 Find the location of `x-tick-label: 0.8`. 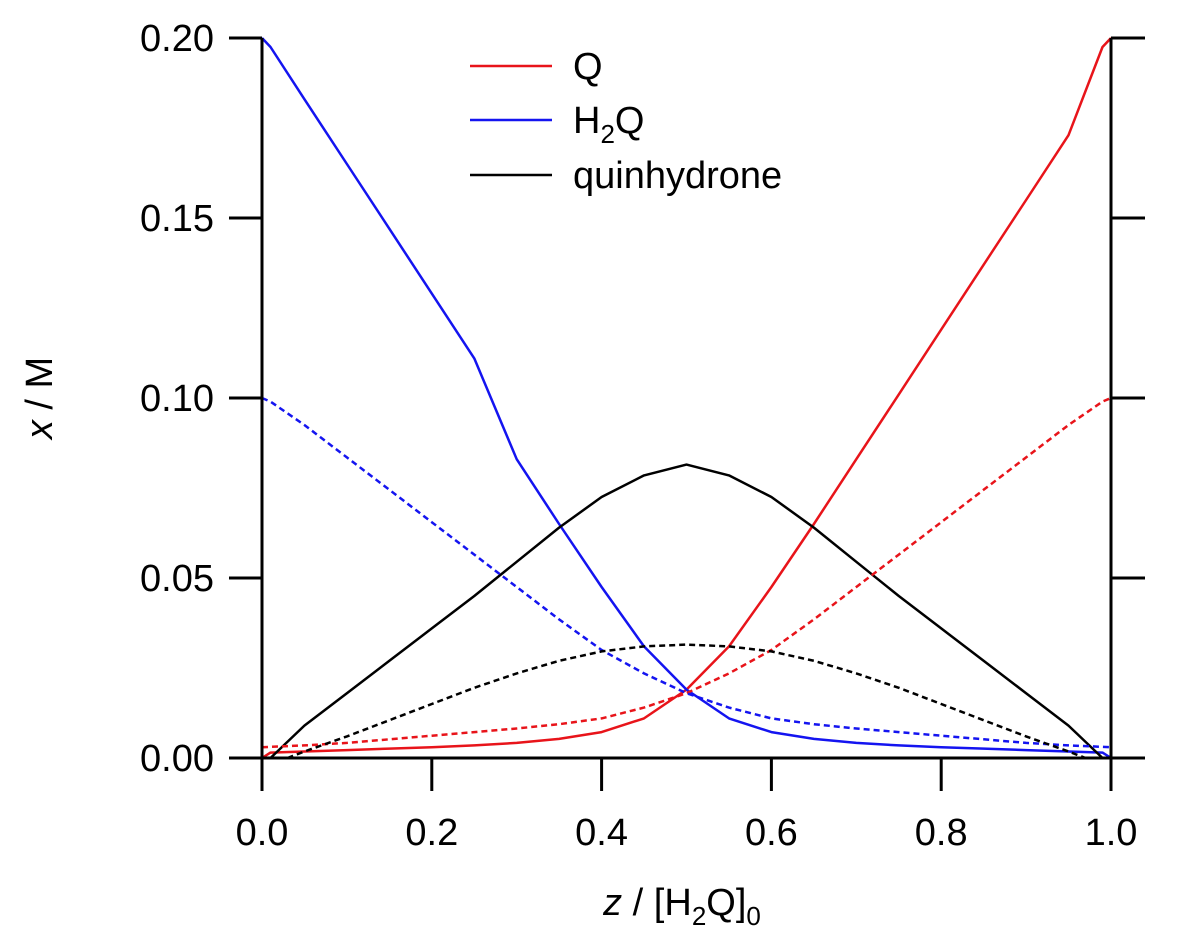

x-tick-label: 0.8 is located at coordinates (941, 833).